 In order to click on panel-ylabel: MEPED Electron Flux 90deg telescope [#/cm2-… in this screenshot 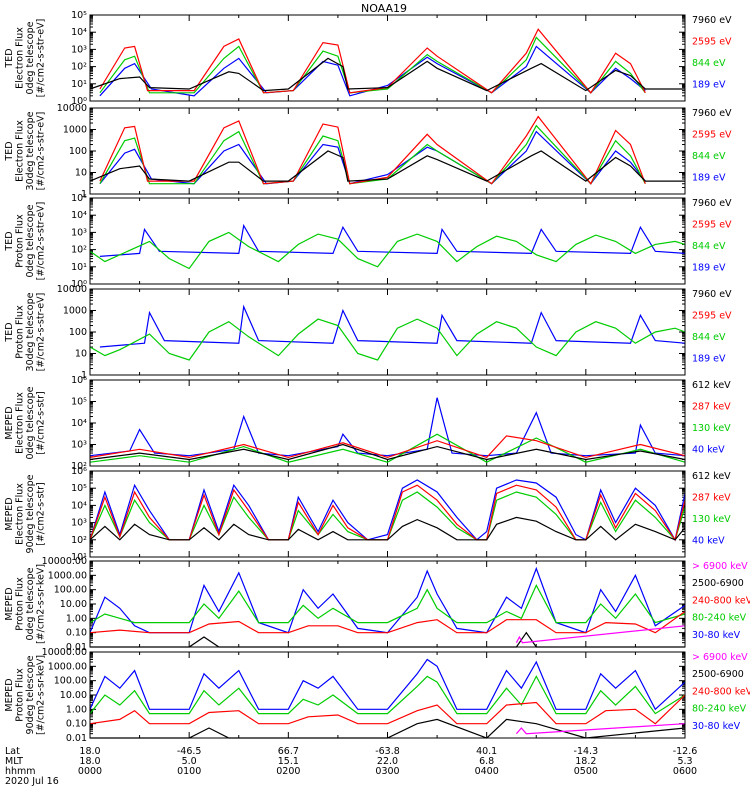, I will do `click(25, 513)`.